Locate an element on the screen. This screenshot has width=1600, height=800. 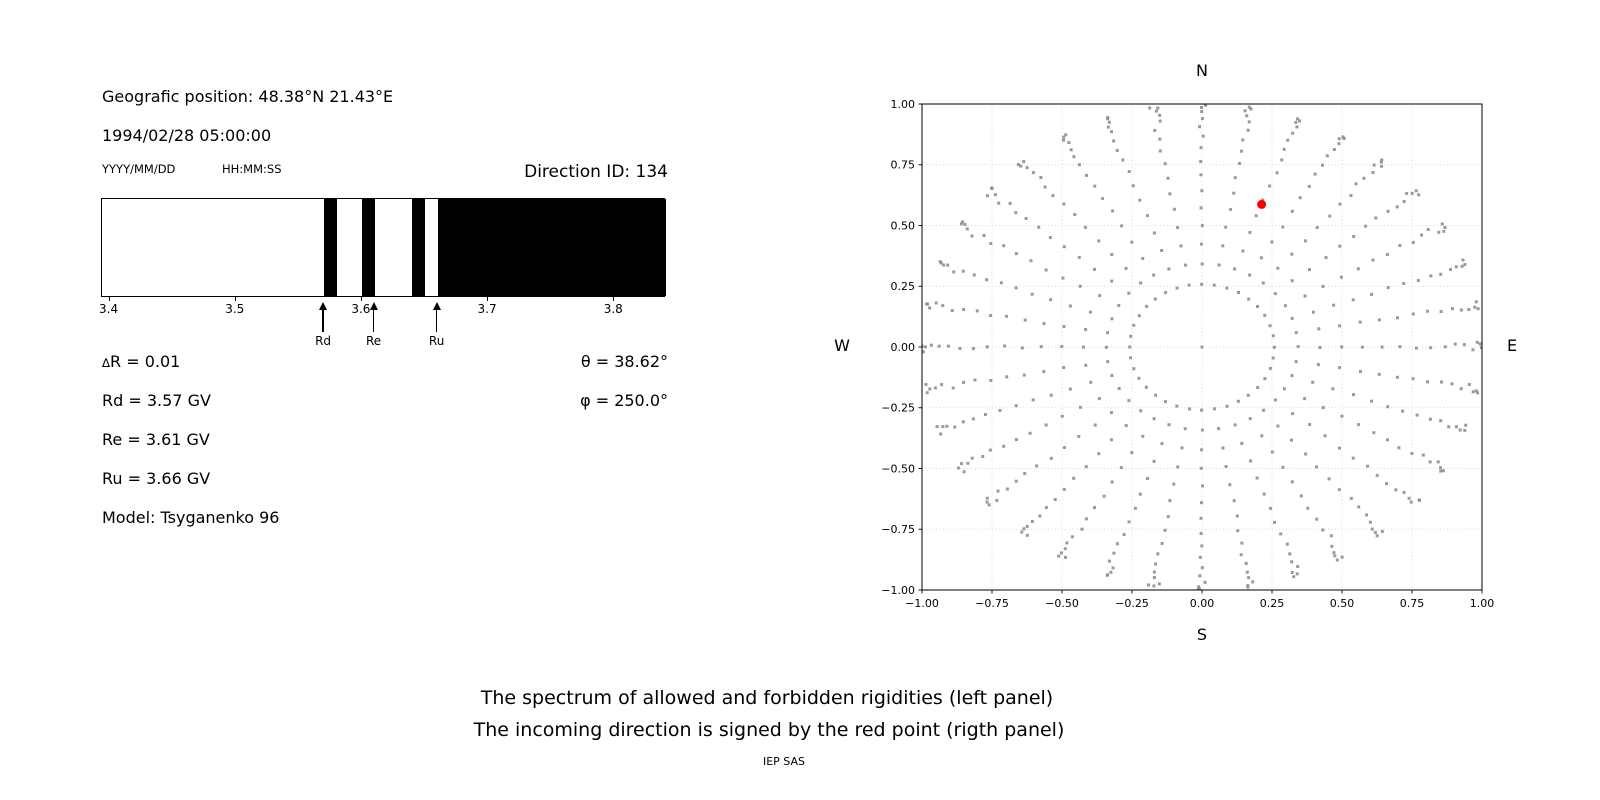
credit-label: IEP SAS is located at coordinates (784, 761).